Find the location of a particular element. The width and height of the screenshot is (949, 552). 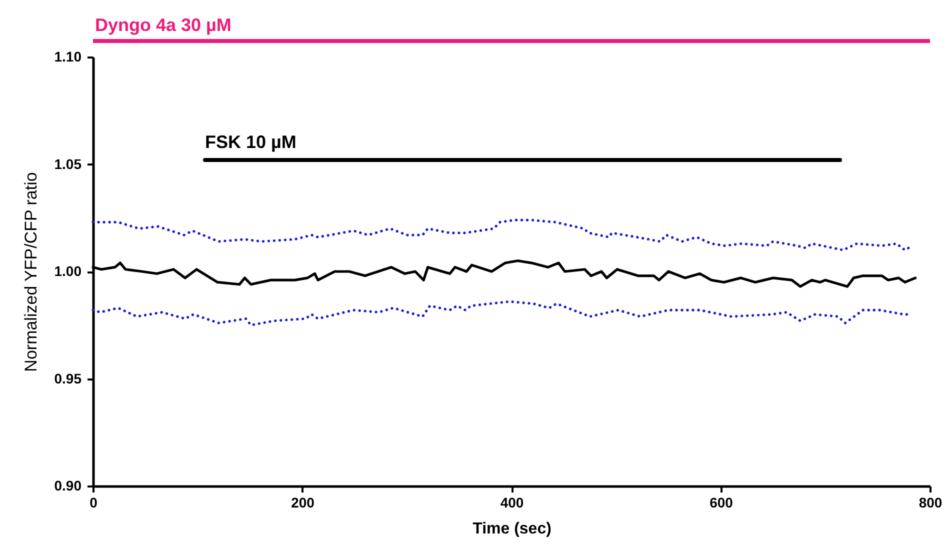

x-tick-label: 800 is located at coordinates (930, 502).